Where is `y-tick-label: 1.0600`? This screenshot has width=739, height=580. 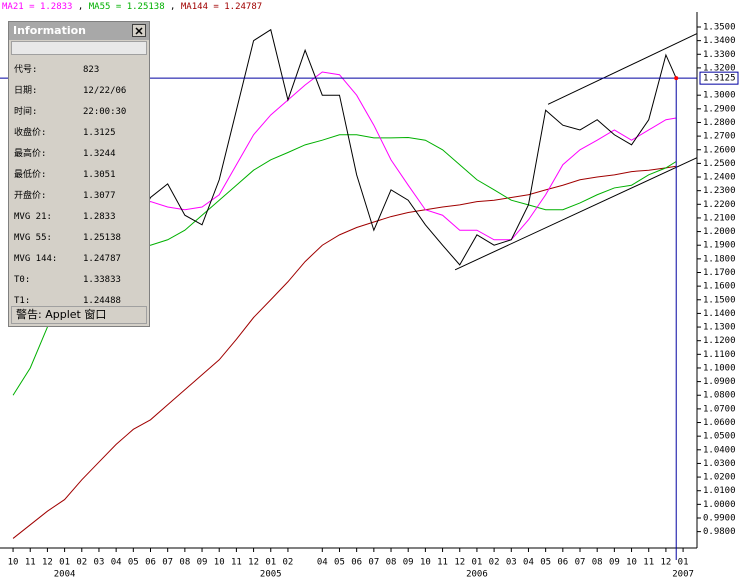 y-tick-label: 1.0600 is located at coordinates (719, 423).